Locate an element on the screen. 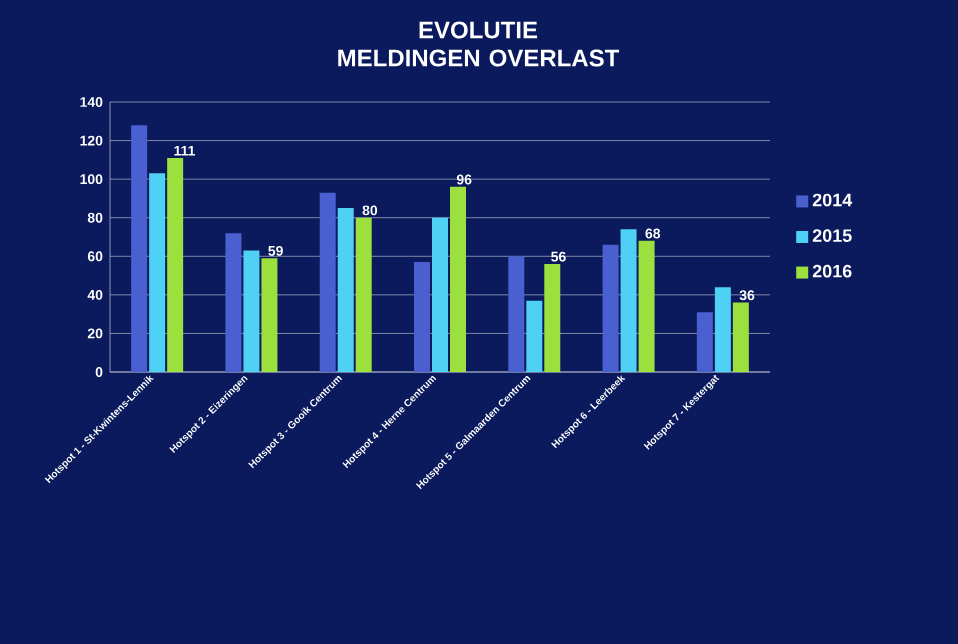  legend-label: 2015 is located at coordinates (832, 235).